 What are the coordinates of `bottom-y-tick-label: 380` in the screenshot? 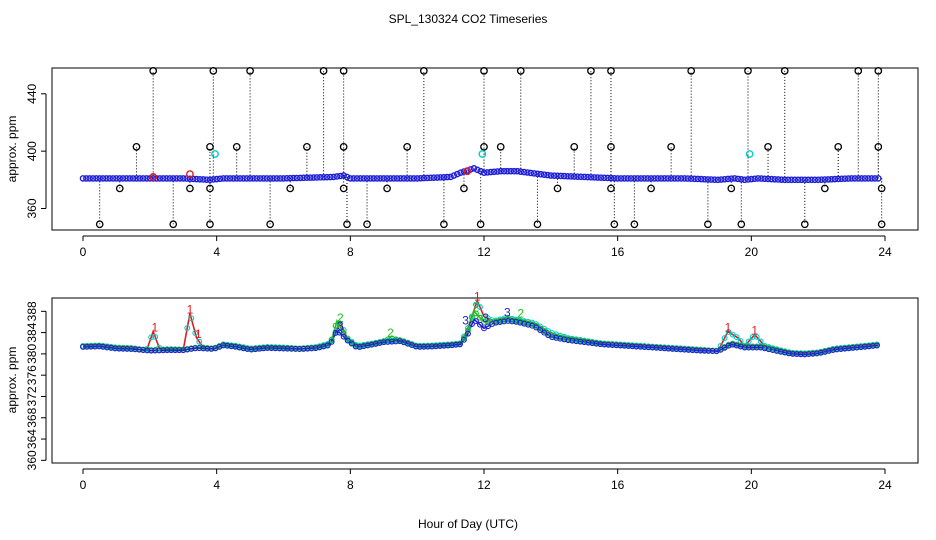 It's located at (32, 354).